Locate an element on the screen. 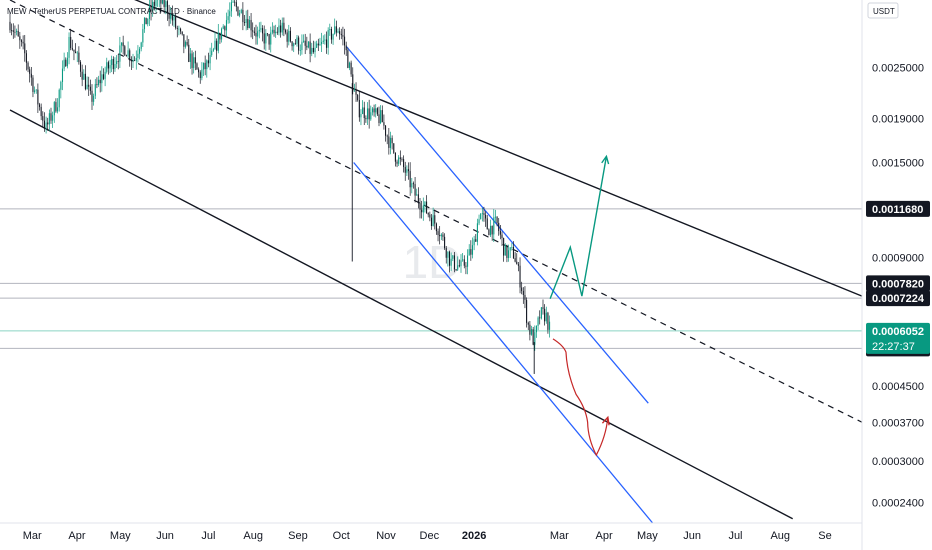 This screenshot has width=932, height=550. candle-countdown: 22:27:37 is located at coordinates (893, 347).